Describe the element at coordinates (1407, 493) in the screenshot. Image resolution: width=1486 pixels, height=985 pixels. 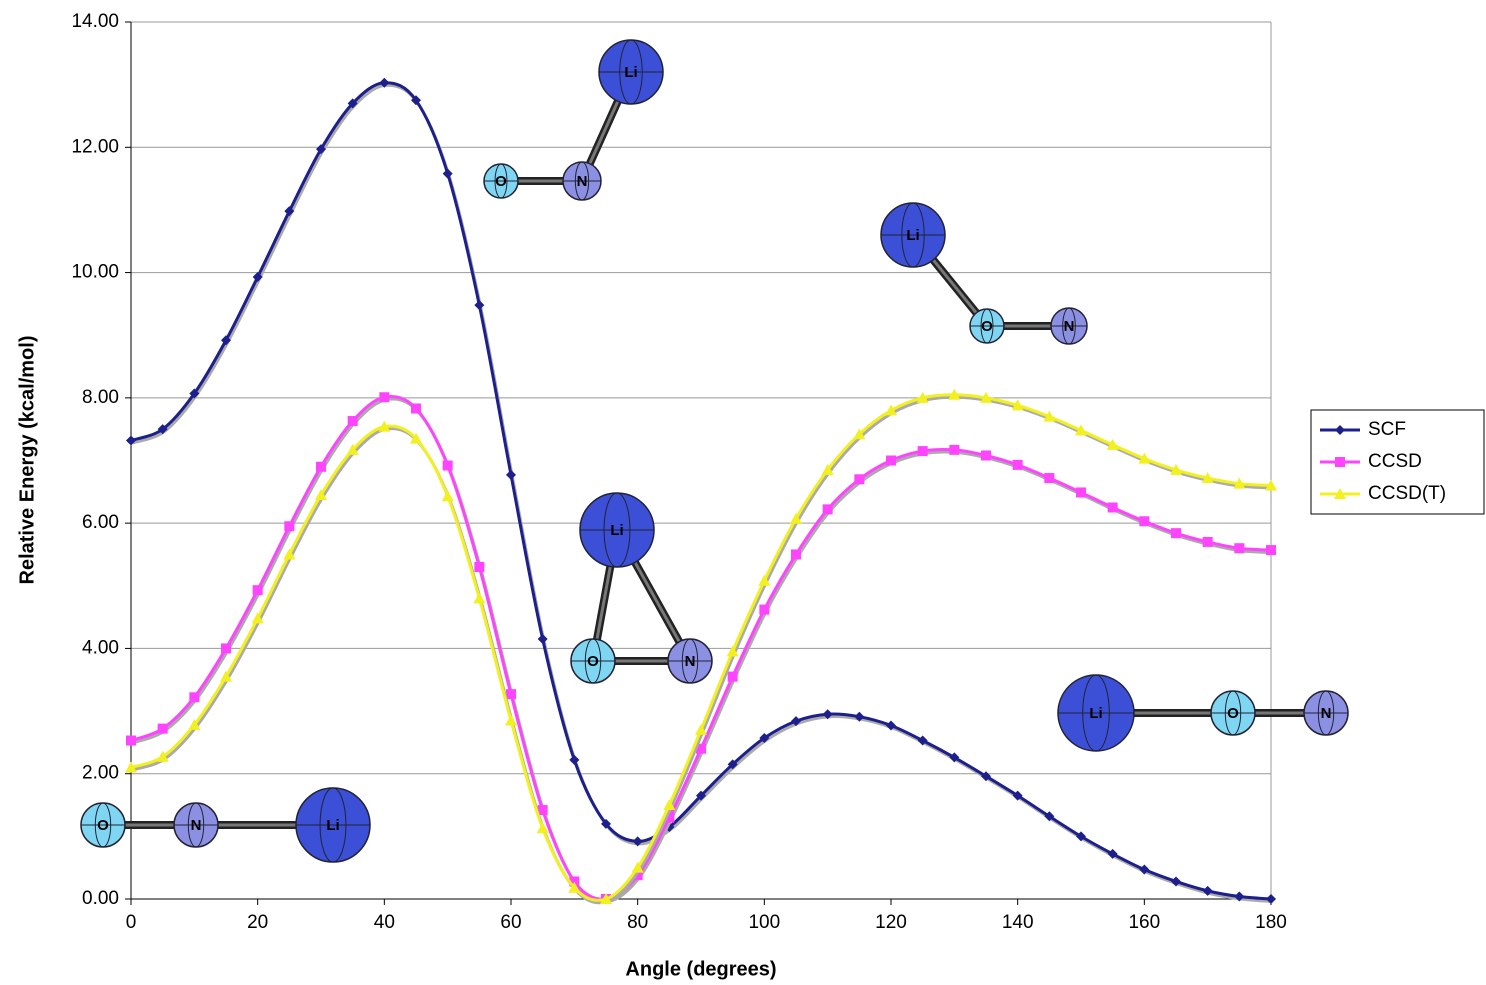
I see `legend-label: CCSD(T)` at that location.